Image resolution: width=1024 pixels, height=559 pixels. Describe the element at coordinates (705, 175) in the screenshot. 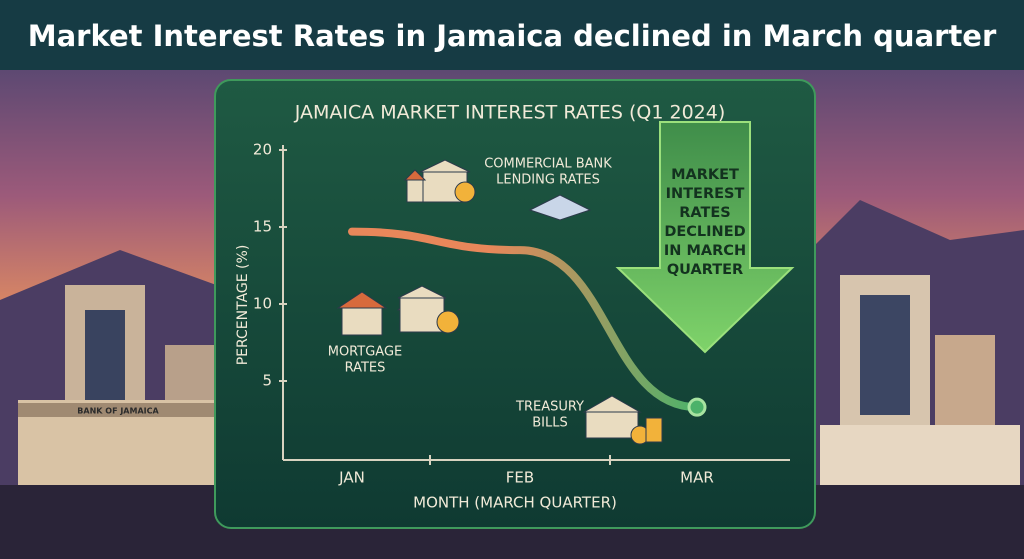

I see `annotation: MARKET` at that location.